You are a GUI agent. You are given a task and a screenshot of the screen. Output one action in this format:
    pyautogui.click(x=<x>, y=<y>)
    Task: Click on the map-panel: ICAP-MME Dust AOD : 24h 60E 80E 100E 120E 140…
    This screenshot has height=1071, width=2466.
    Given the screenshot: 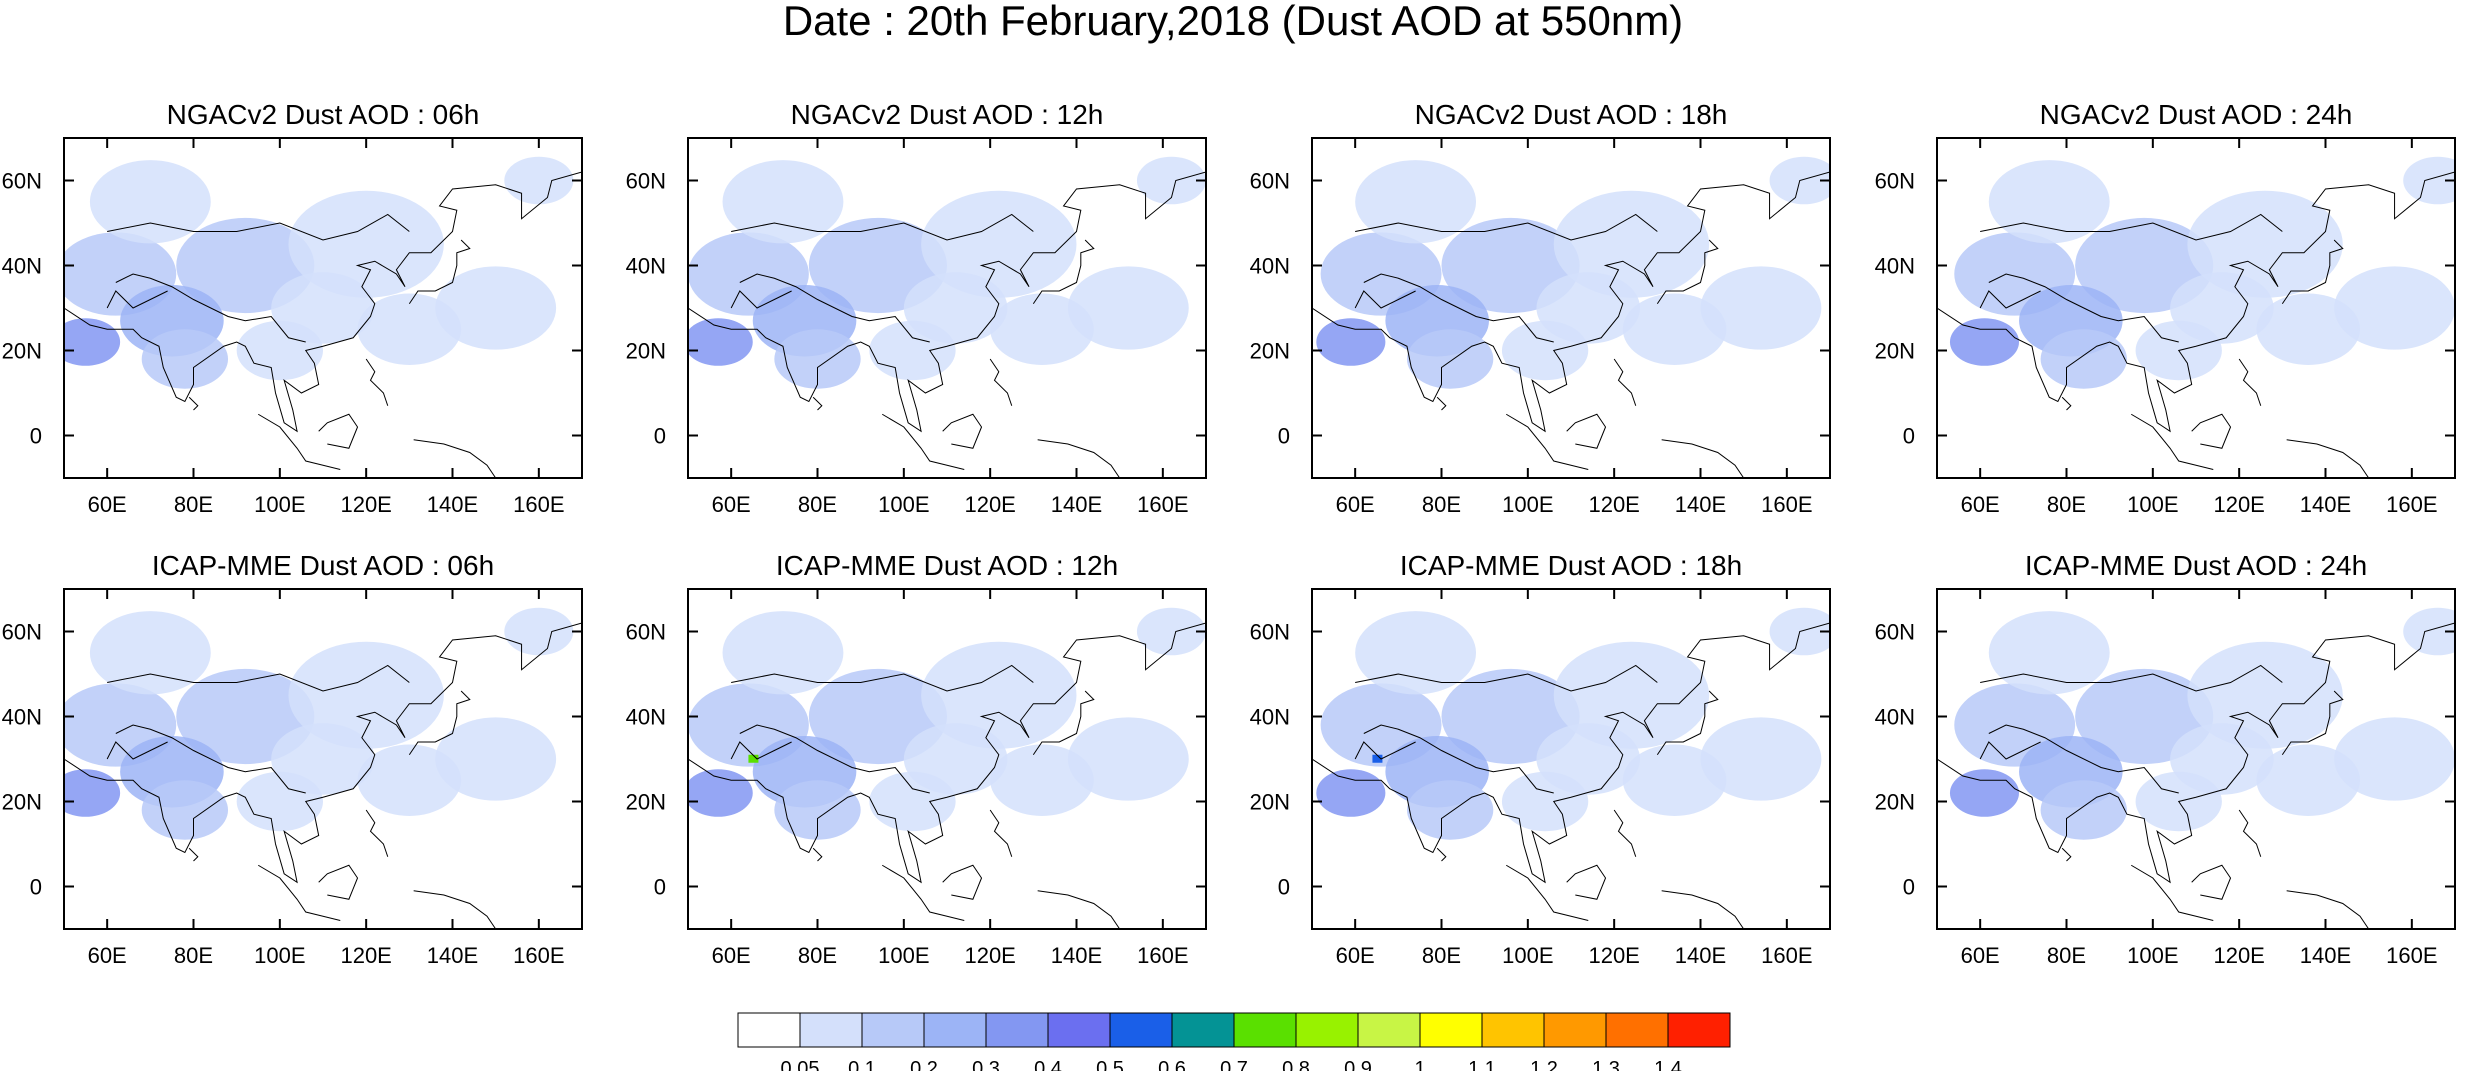 What is the action you would take?
    pyautogui.click(x=2165, y=759)
    